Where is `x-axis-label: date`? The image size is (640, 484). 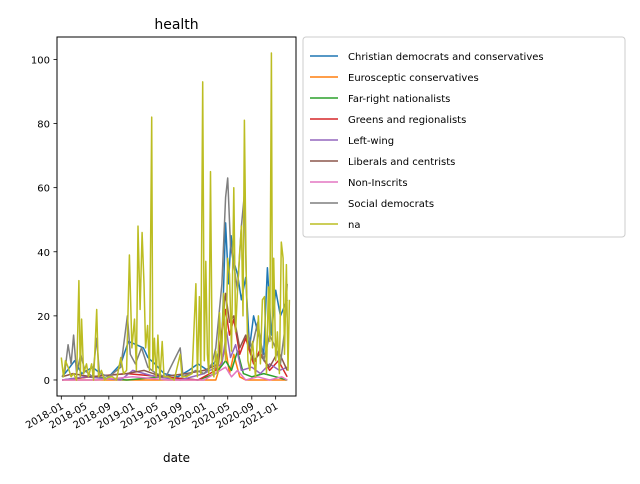
x-axis-label: date is located at coordinates (176, 458).